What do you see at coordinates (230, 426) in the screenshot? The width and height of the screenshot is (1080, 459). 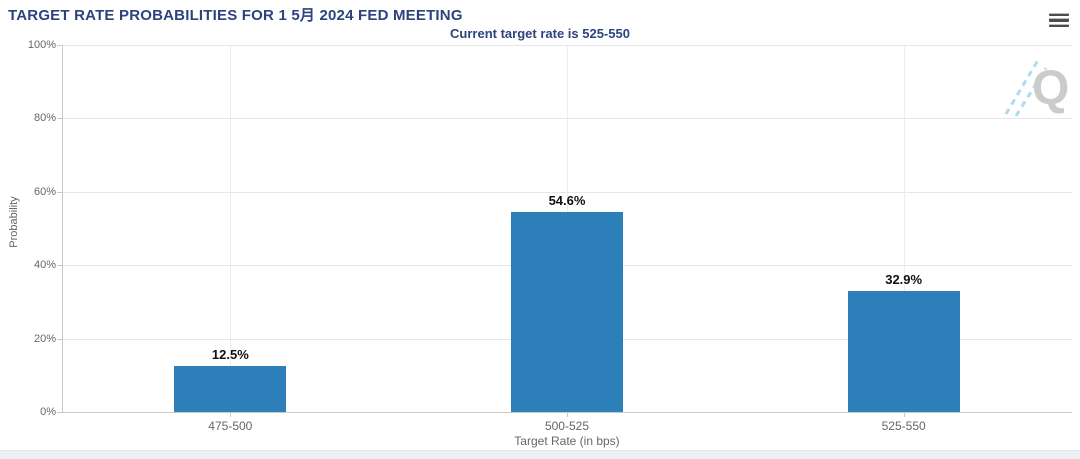 I see `x-tick-label: 475-500` at bounding box center [230, 426].